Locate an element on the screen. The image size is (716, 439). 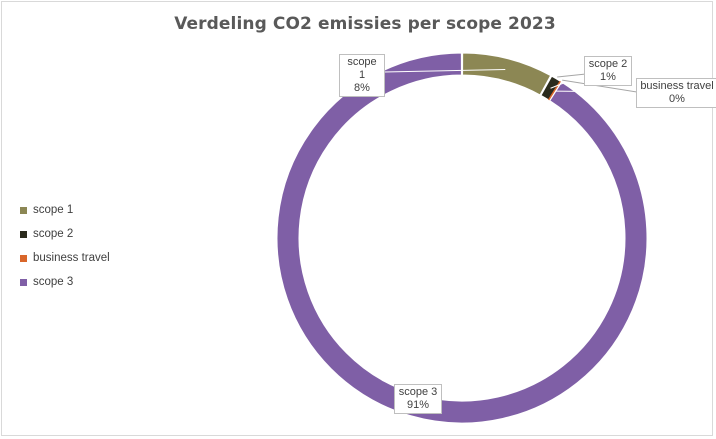
data-label-business-travel: business travel 0% is located at coordinates (676, 93).